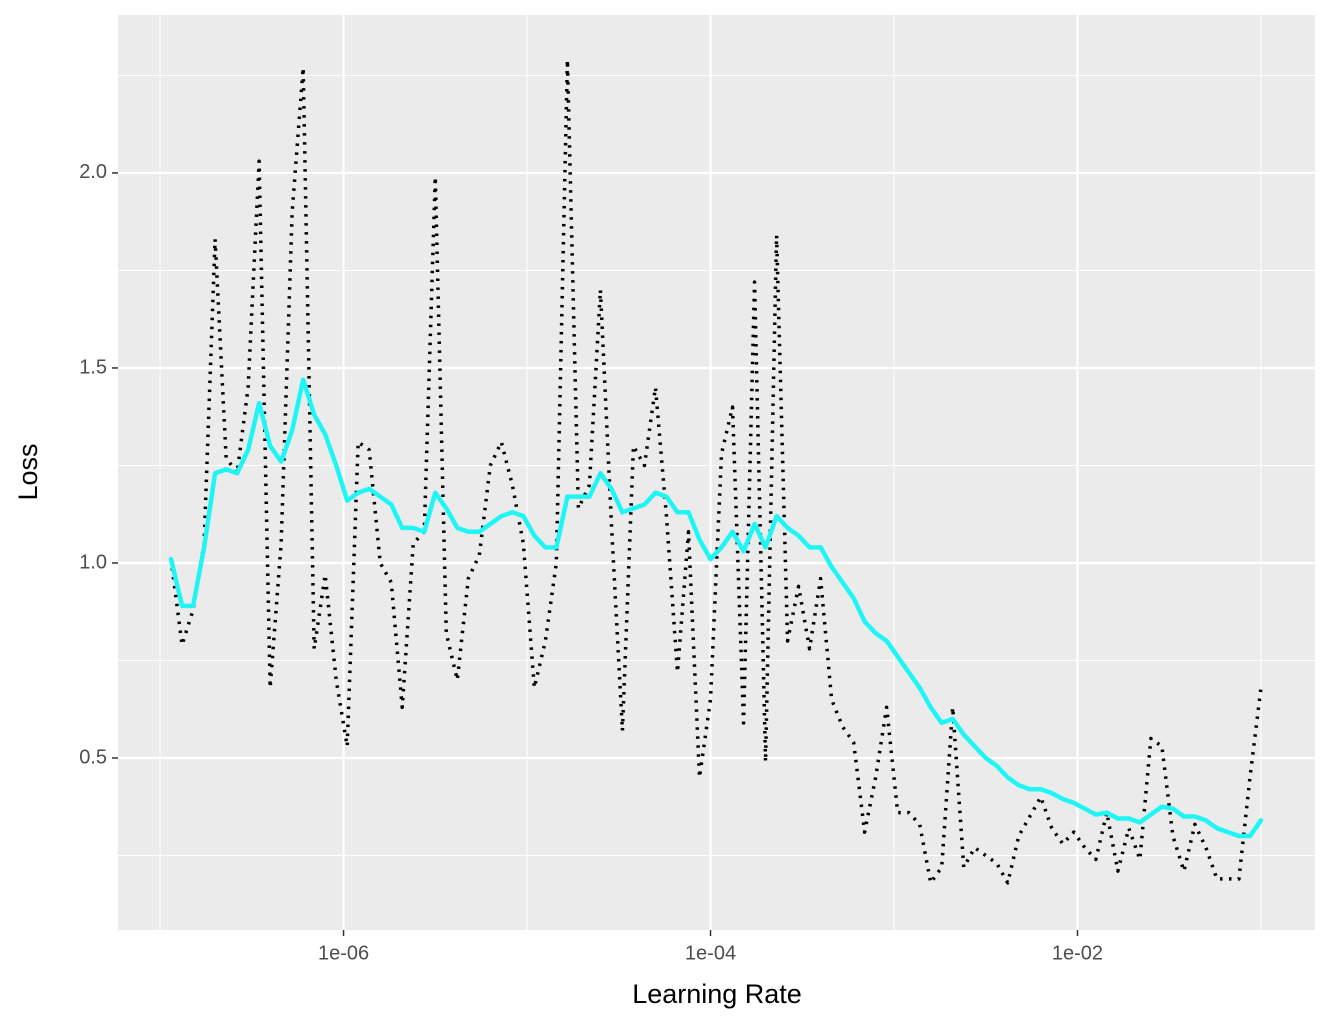  What do you see at coordinates (93, 757) in the screenshot?
I see `y-tick-label: 0.5` at bounding box center [93, 757].